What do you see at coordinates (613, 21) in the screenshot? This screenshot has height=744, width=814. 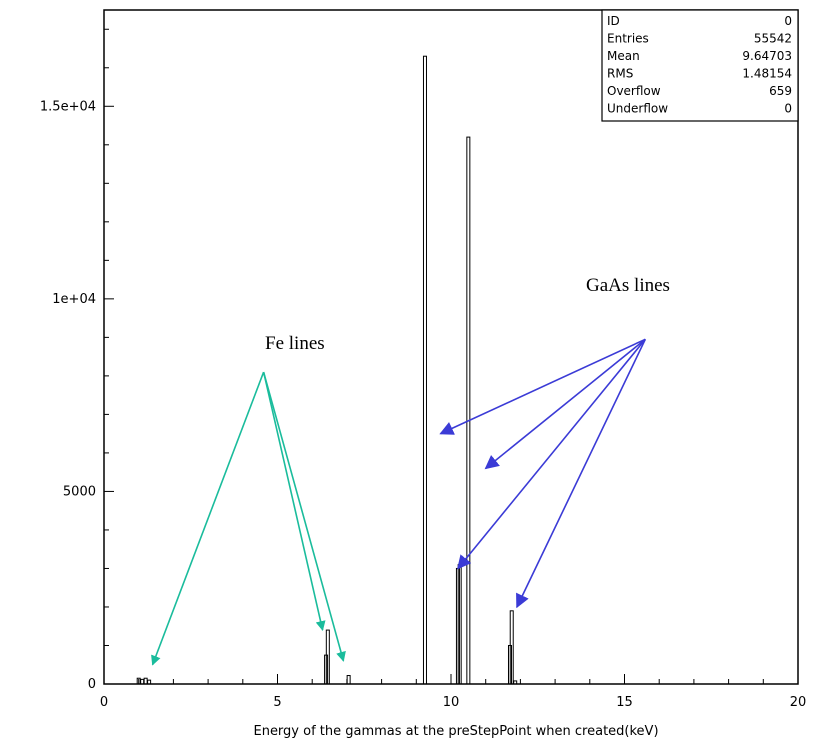 I see `stats-label: ID` at bounding box center [613, 21].